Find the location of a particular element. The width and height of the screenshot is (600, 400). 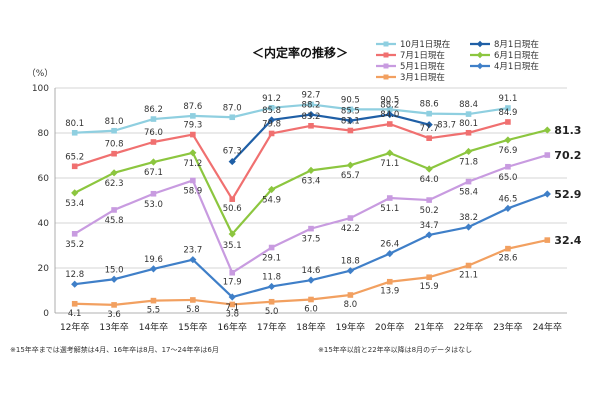

data-label: 63.4 is located at coordinates (311, 181).